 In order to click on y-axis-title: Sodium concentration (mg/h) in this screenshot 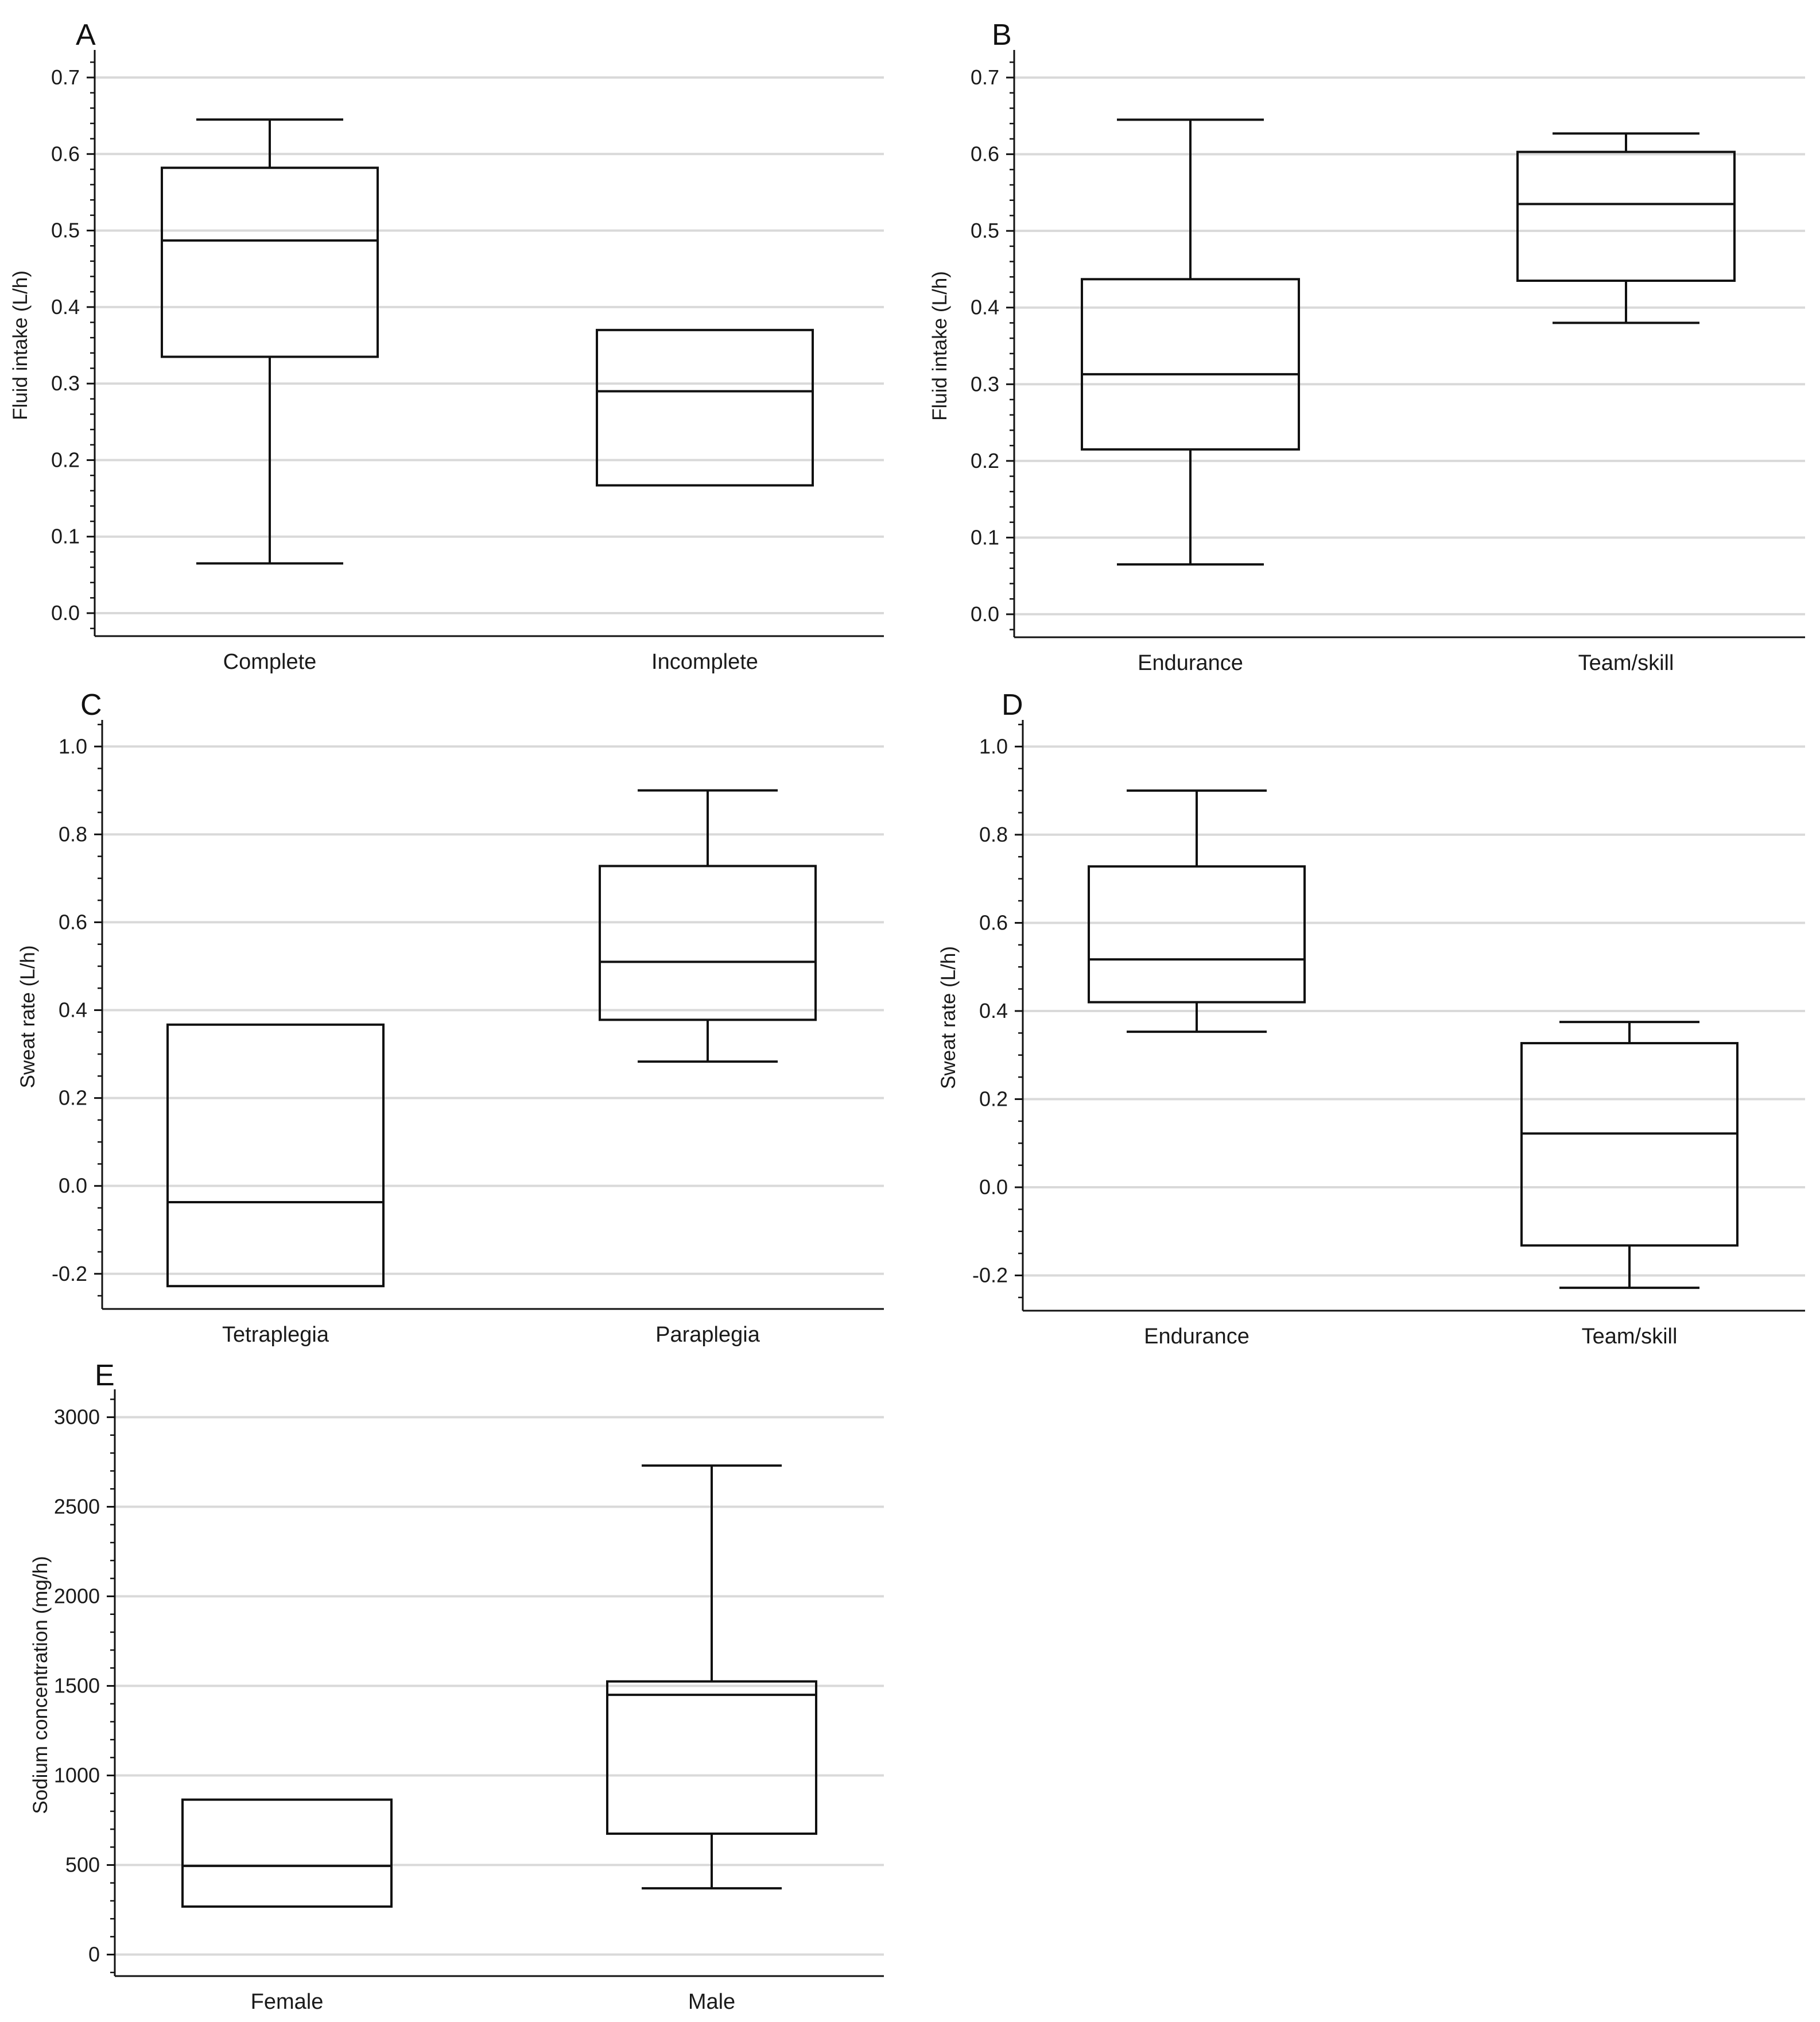, I will do `click(40, 1685)`.